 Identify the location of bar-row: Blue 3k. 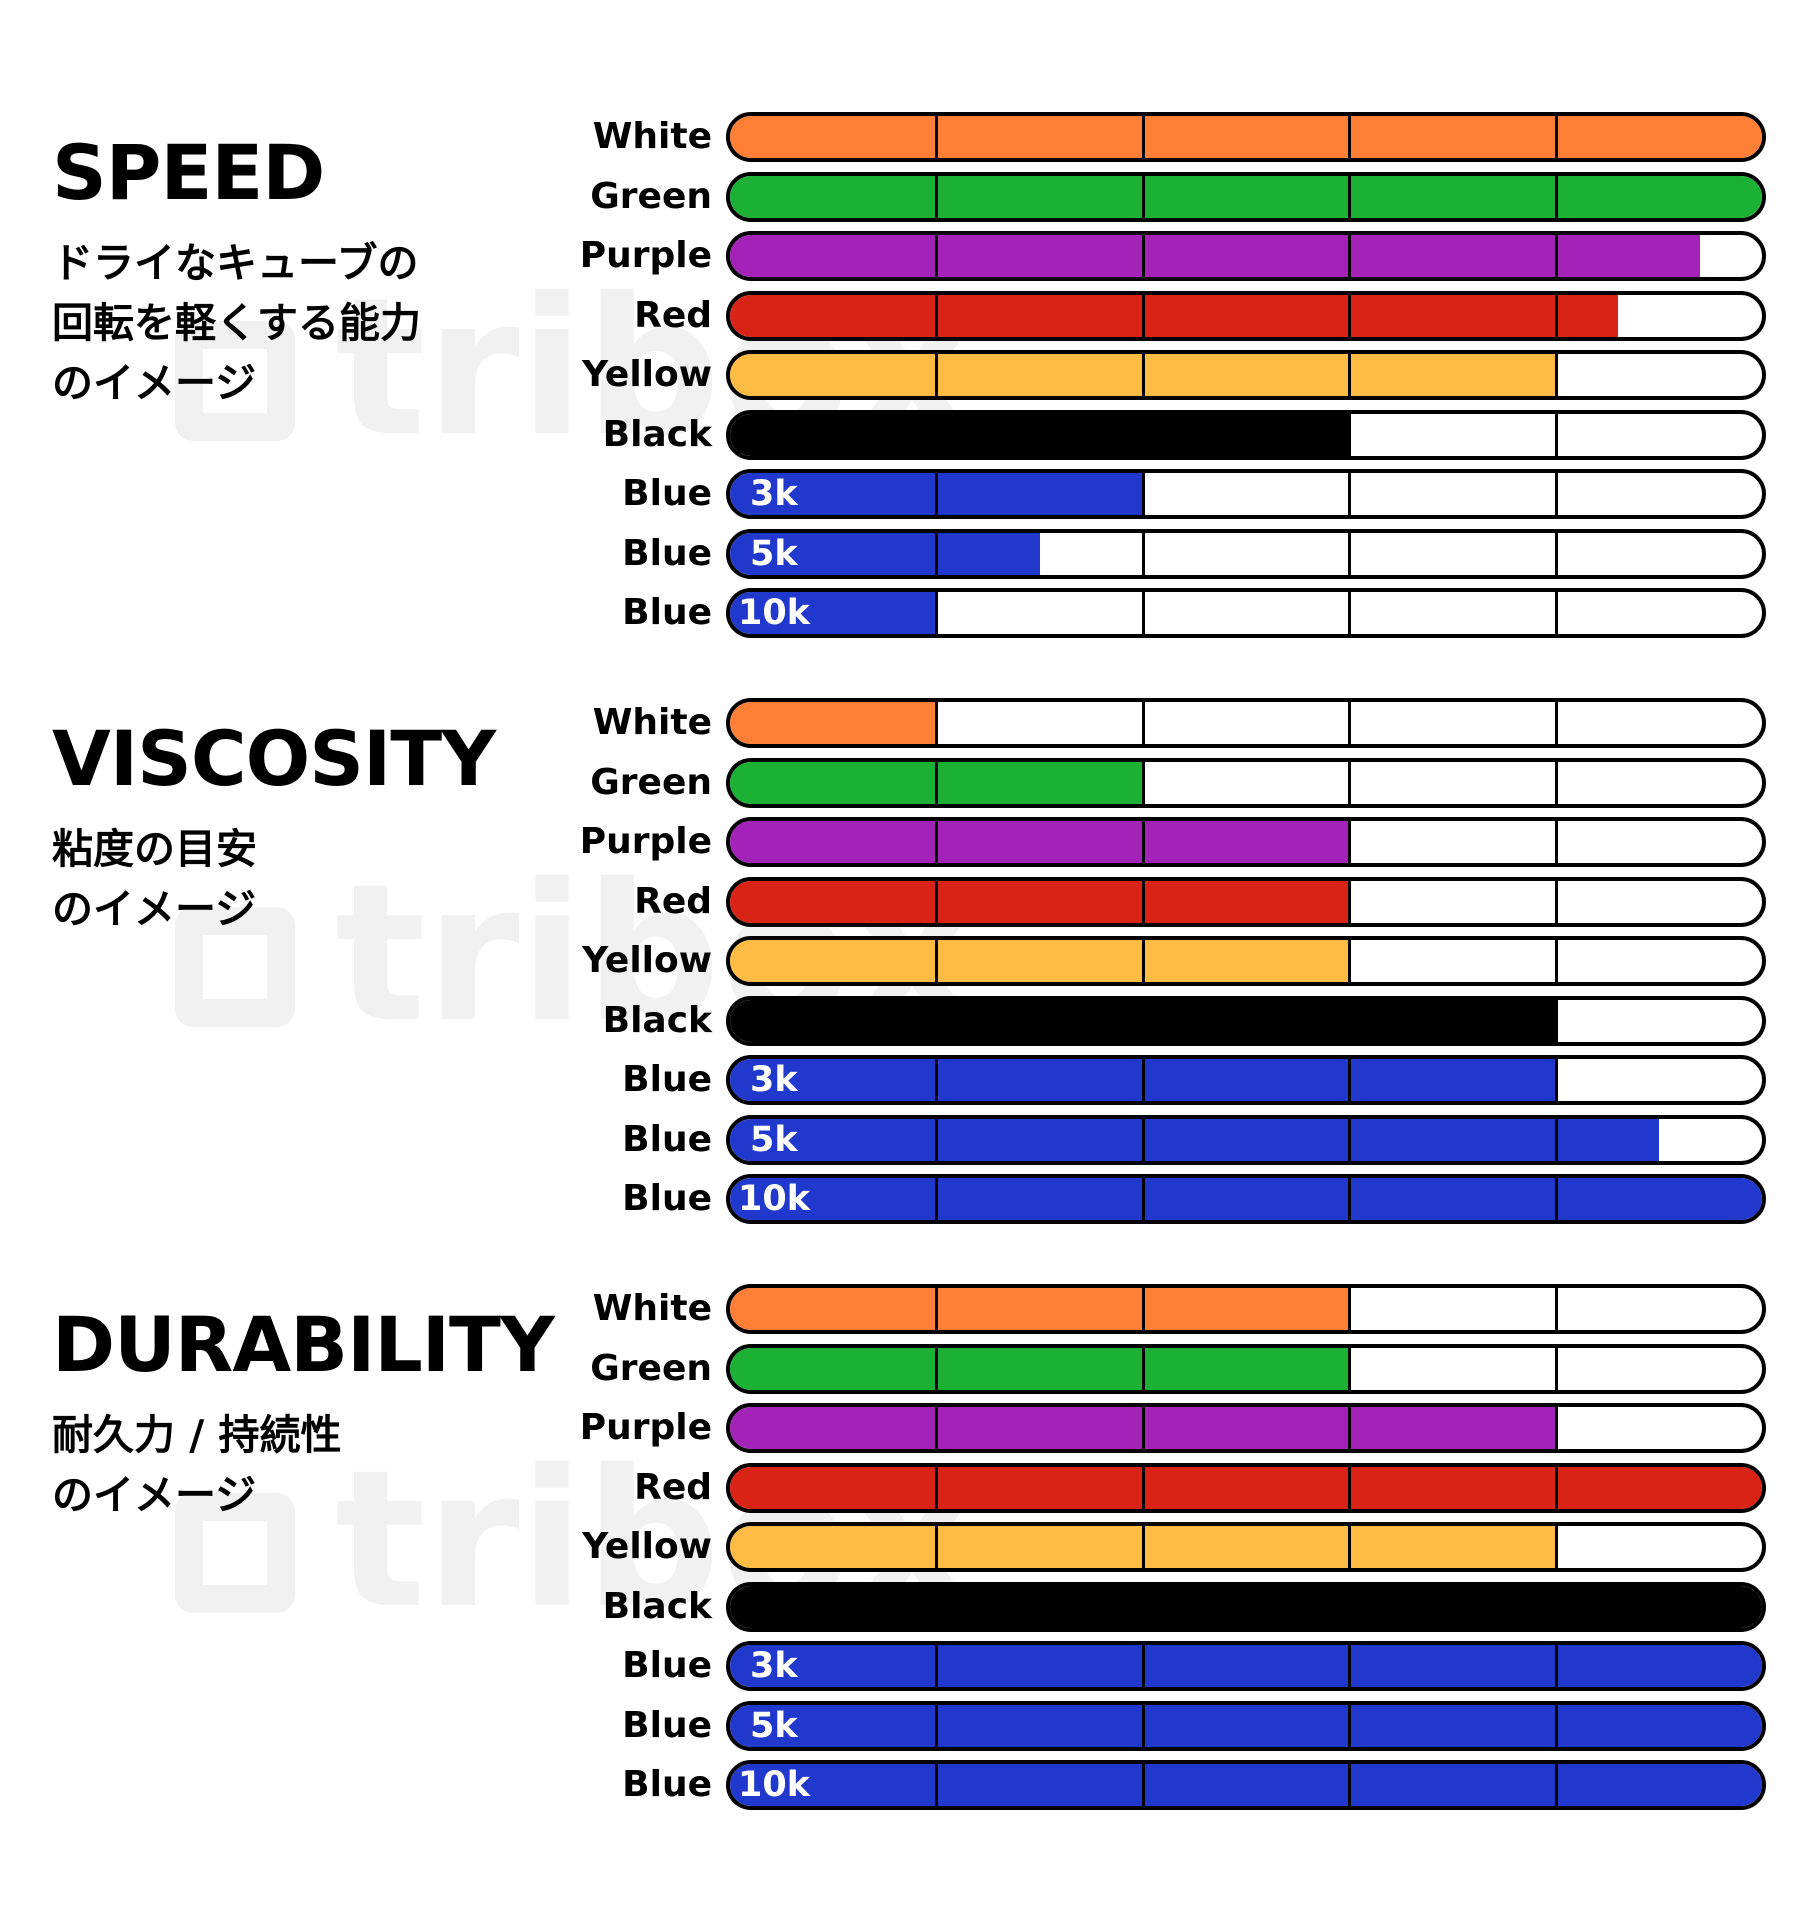
(900, 494).